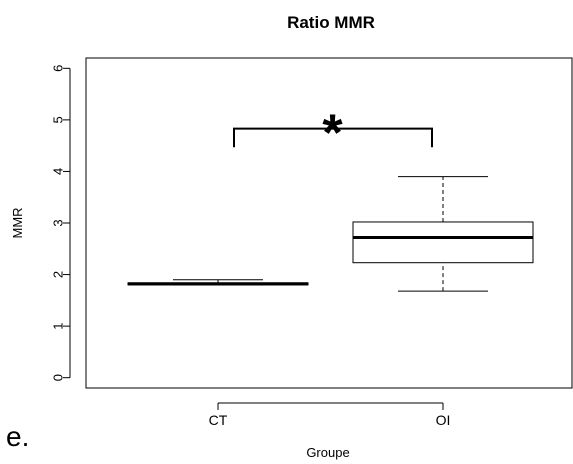 The width and height of the screenshot is (573, 464). I want to click on iqr-box, so click(443, 242).